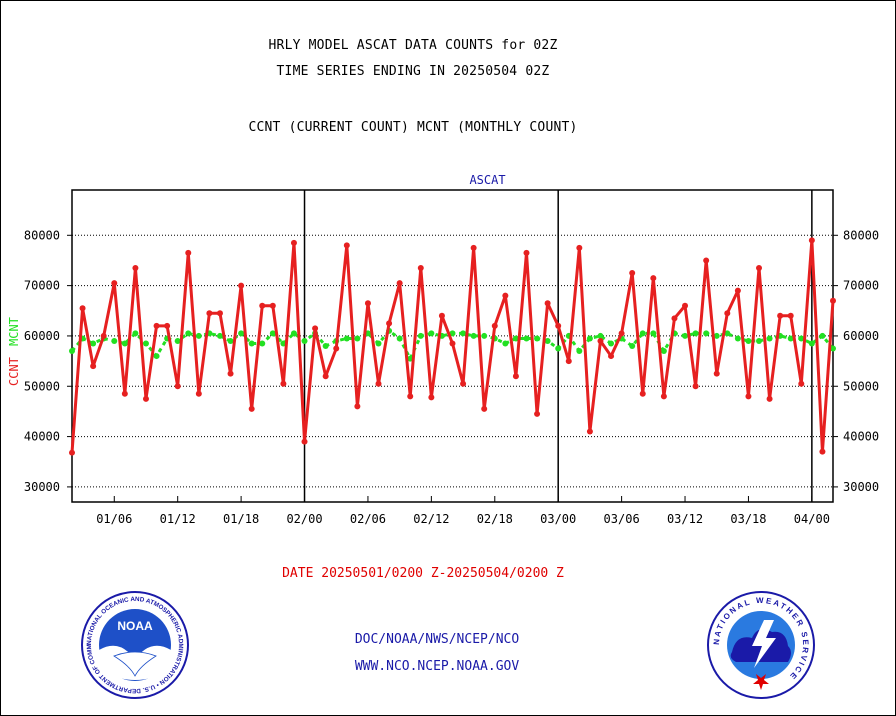 The width and height of the screenshot is (896, 716). What do you see at coordinates (42, 235) in the screenshot?
I see `y-tick-label-left: 80000` at bounding box center [42, 235].